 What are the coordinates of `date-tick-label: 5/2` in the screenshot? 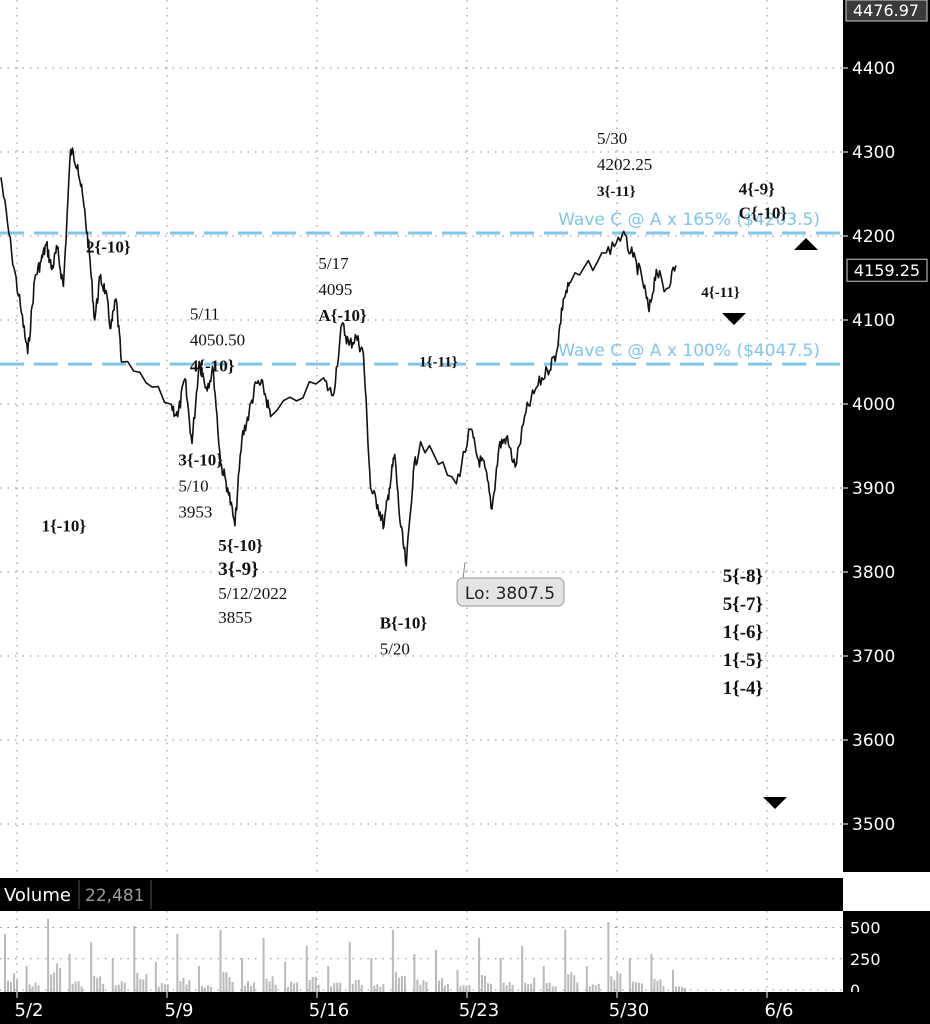 It's located at (29, 1010).